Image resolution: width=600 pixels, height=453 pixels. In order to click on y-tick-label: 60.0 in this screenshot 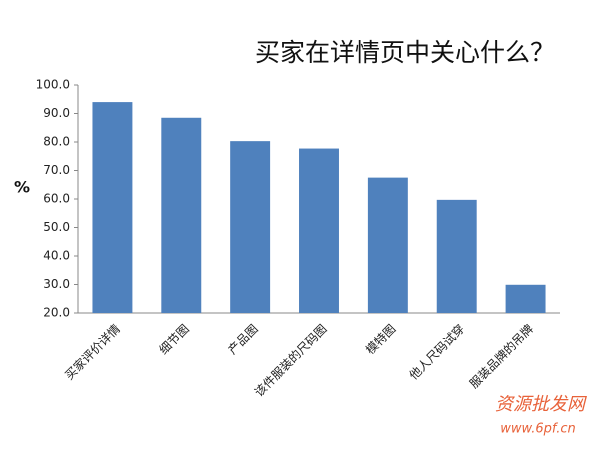, I will do `click(56, 199)`.